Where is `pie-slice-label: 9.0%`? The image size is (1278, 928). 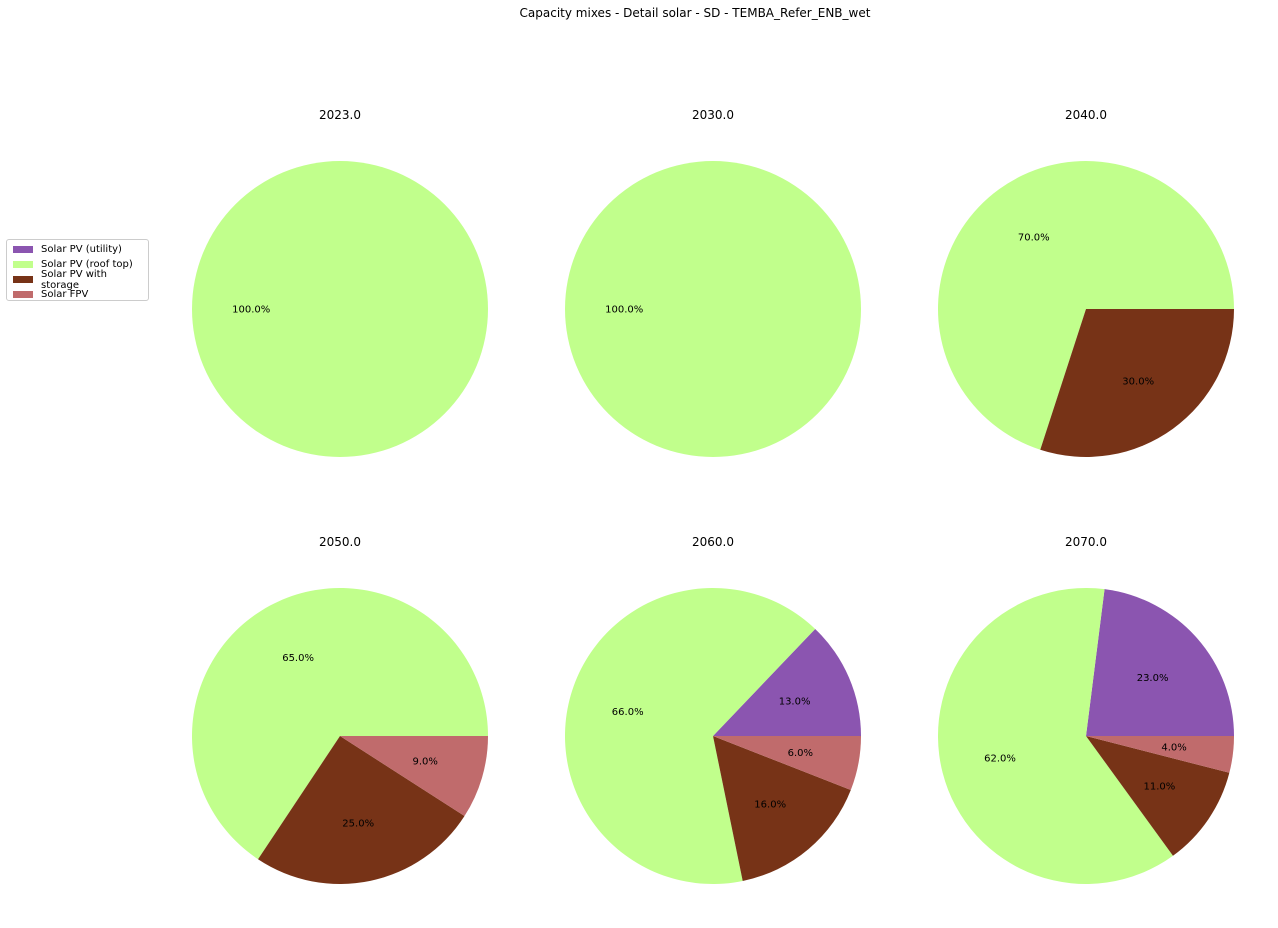
pie-slice-label: 9.0% is located at coordinates (424, 762).